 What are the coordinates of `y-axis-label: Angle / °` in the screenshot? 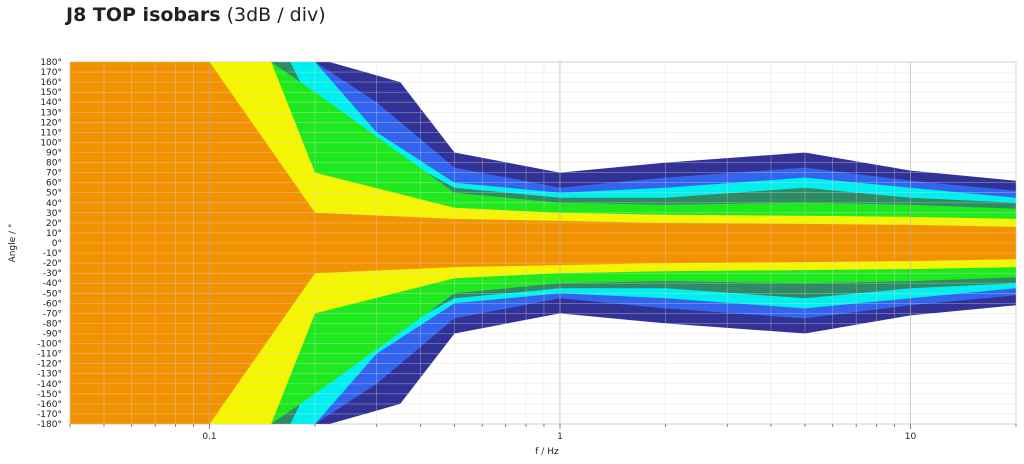 It's located at (13, 243).